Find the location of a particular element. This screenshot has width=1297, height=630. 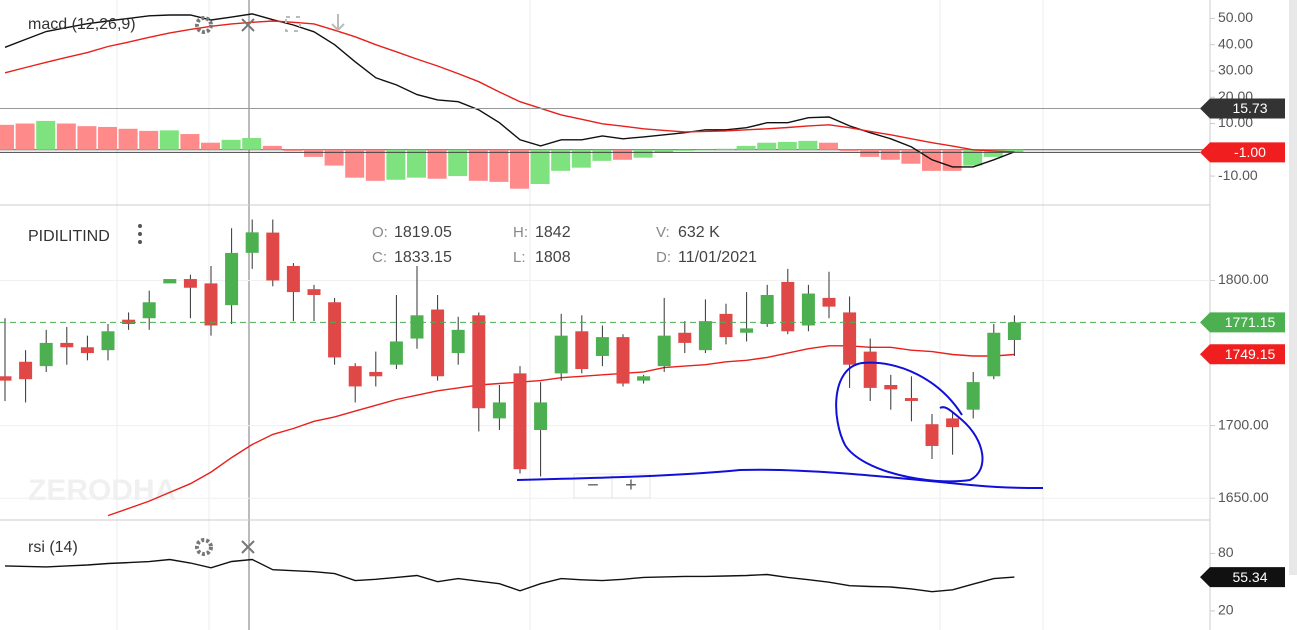

value-tag-label: 15.73 is located at coordinates (1249, 108).